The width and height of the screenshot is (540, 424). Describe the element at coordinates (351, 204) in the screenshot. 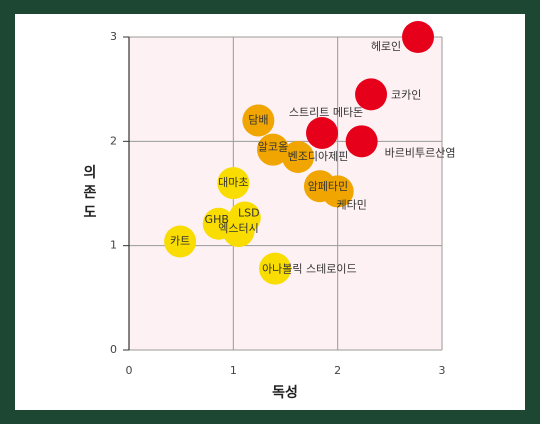

I see `point-label: 케타민` at that location.